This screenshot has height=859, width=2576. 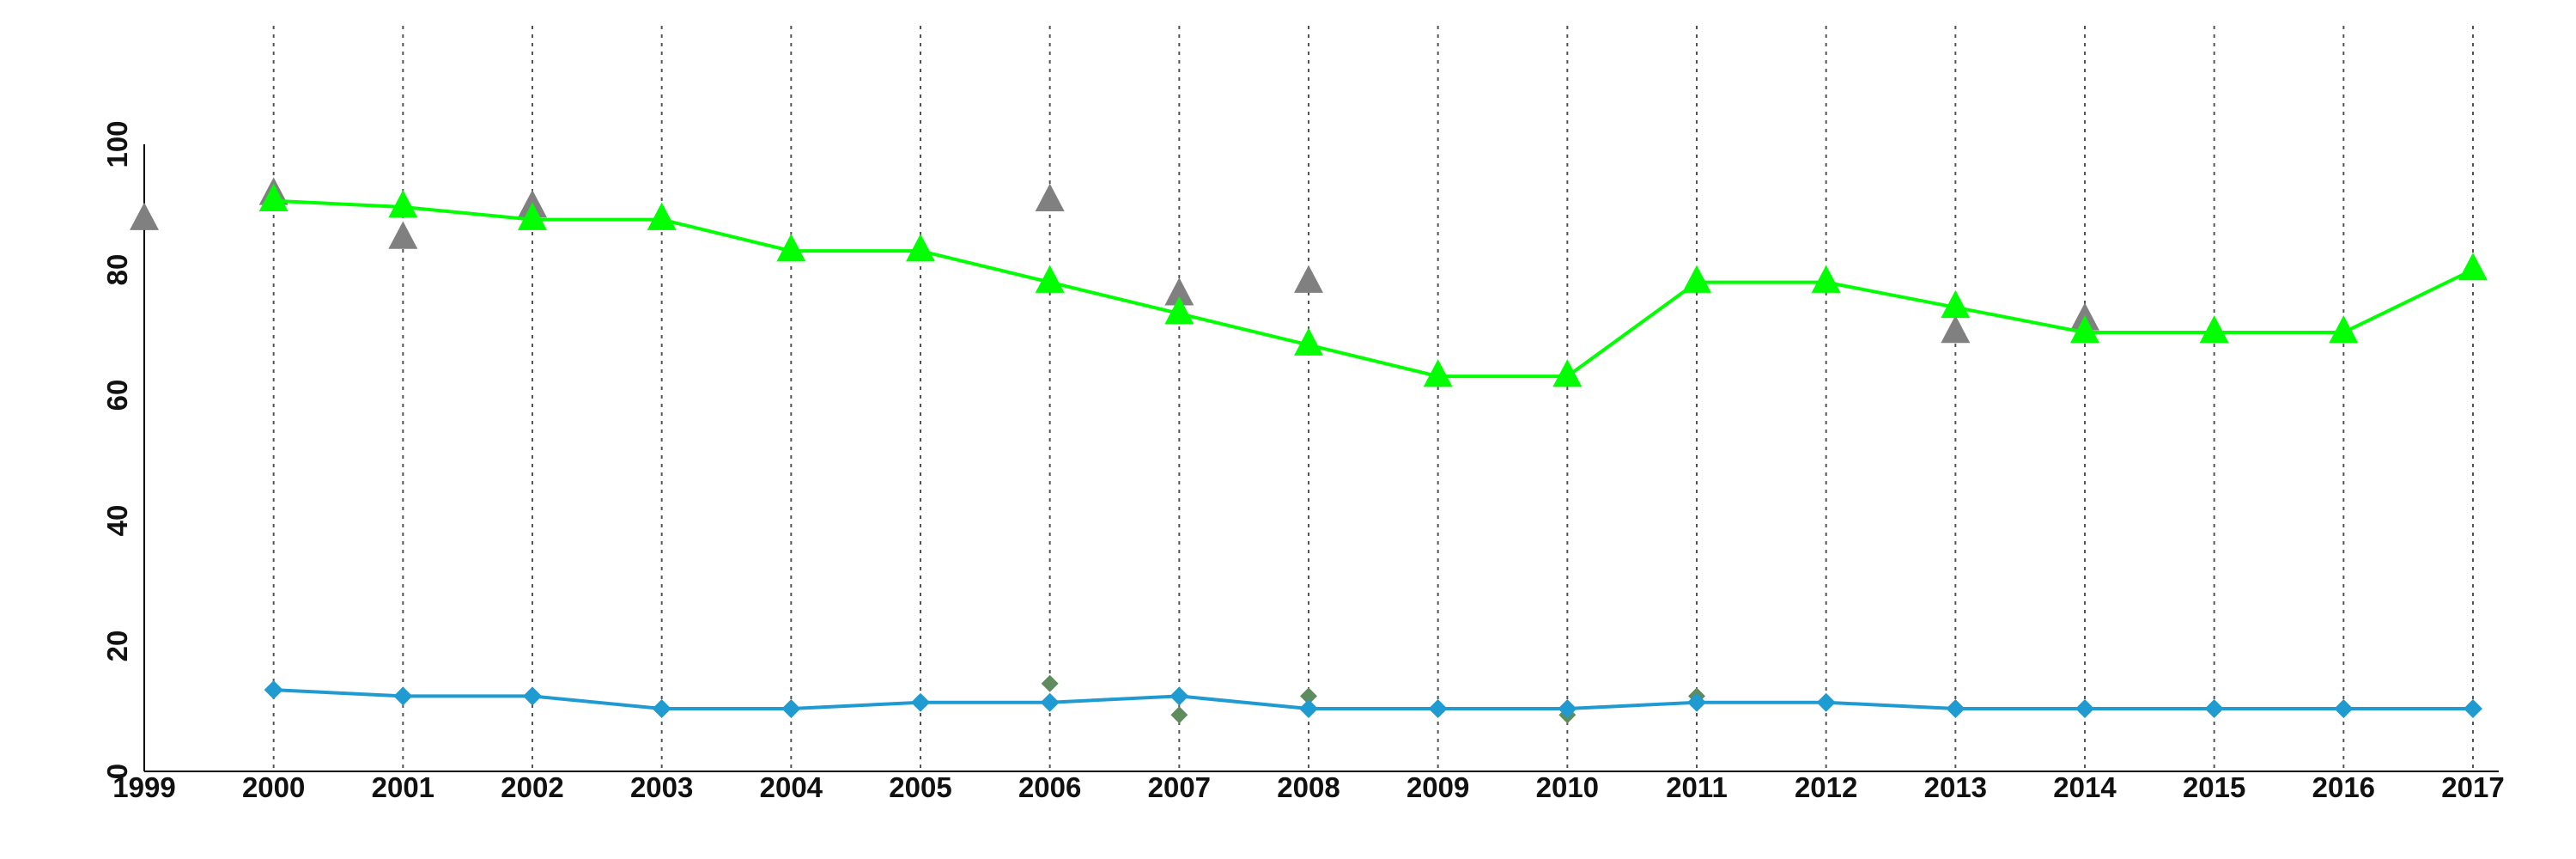 I want to click on x-tick-label: 2011, so click(x=1697, y=787).